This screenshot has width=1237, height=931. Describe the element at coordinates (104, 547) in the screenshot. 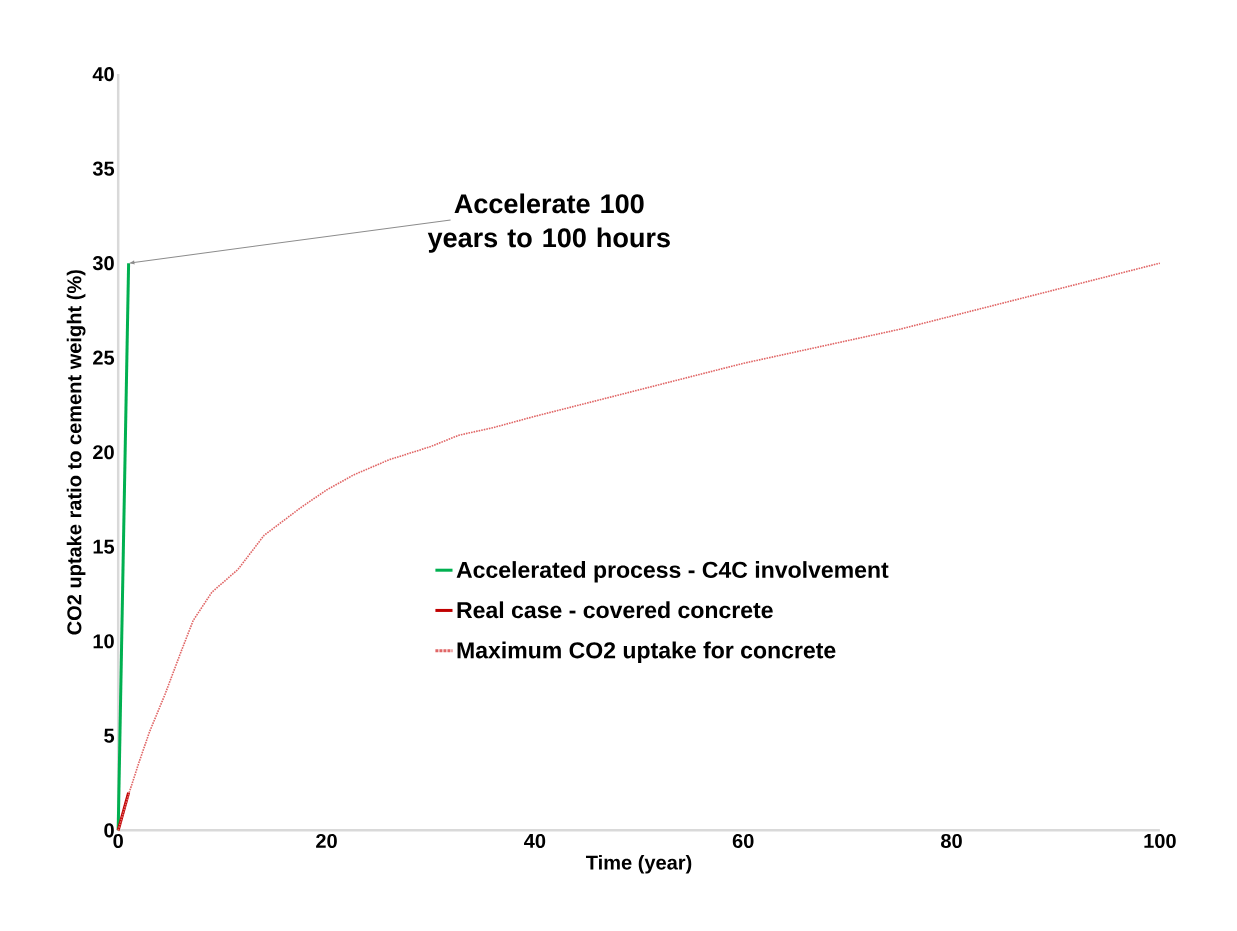

I see `y-tick-label: 15` at that location.